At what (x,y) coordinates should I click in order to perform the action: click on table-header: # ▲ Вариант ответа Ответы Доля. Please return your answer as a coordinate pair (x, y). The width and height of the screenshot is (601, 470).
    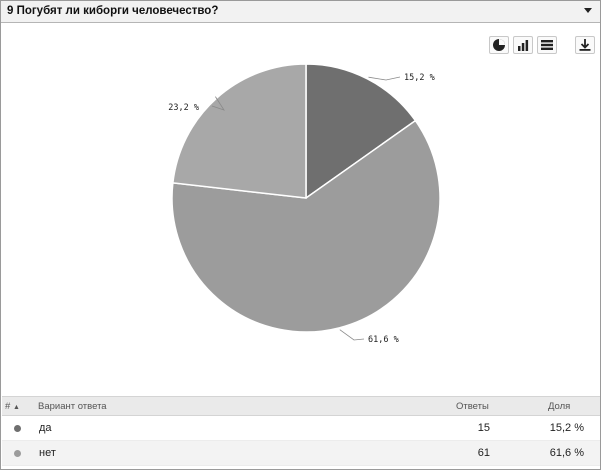
    Looking at the image, I should click on (301, 406).